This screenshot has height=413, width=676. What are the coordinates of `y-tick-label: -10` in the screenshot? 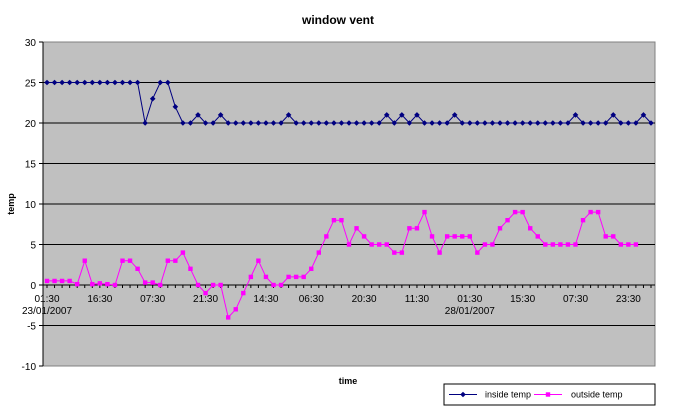 It's located at (29, 367).